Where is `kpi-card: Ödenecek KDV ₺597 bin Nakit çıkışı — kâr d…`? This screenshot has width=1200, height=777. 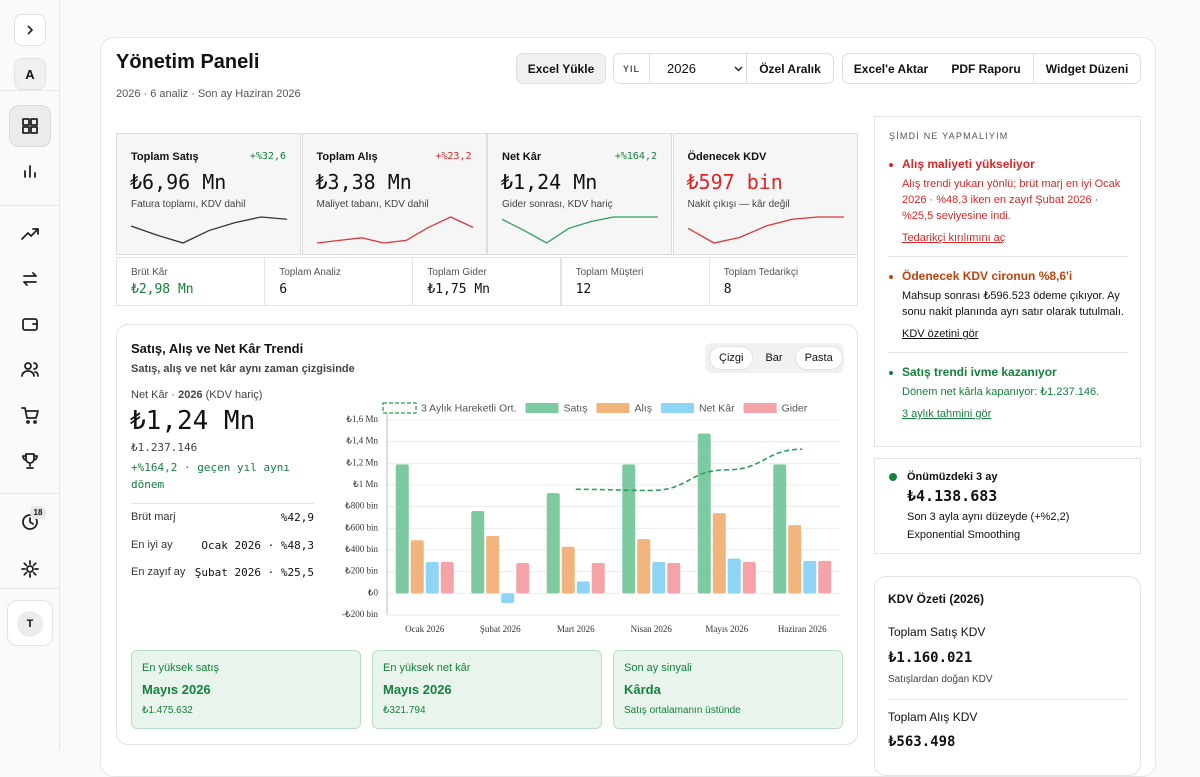
kpi-card: Ödenecek KDV ₺597 bin Nakit çıkışı — kâr d… is located at coordinates (765, 194).